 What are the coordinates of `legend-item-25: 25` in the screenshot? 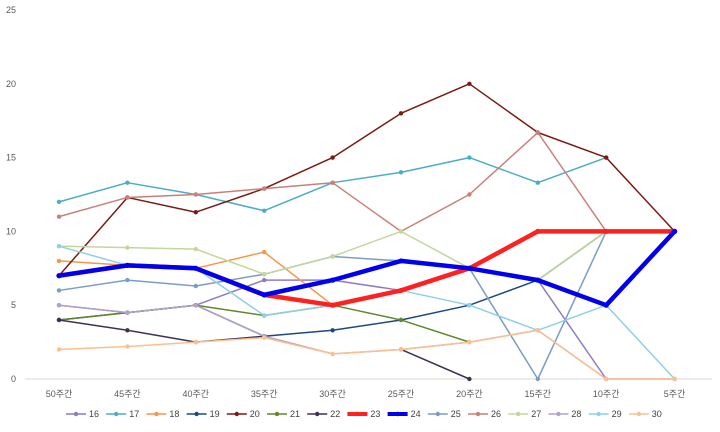 It's located at (444, 414).